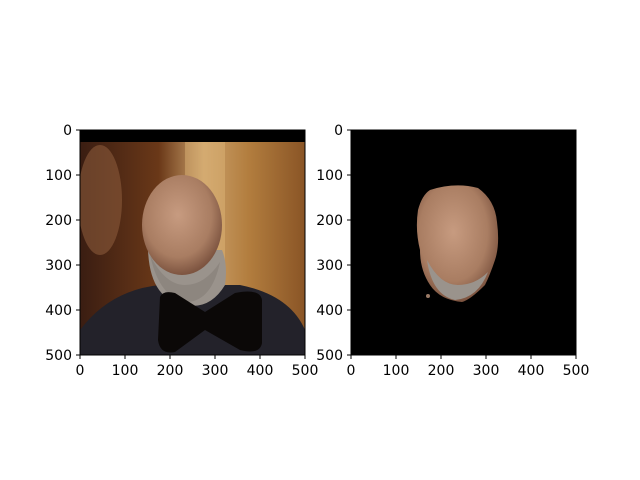 This screenshot has height=480, width=640. Describe the element at coordinates (441, 371) in the screenshot. I see `right-x-tick-label: 200` at that location.